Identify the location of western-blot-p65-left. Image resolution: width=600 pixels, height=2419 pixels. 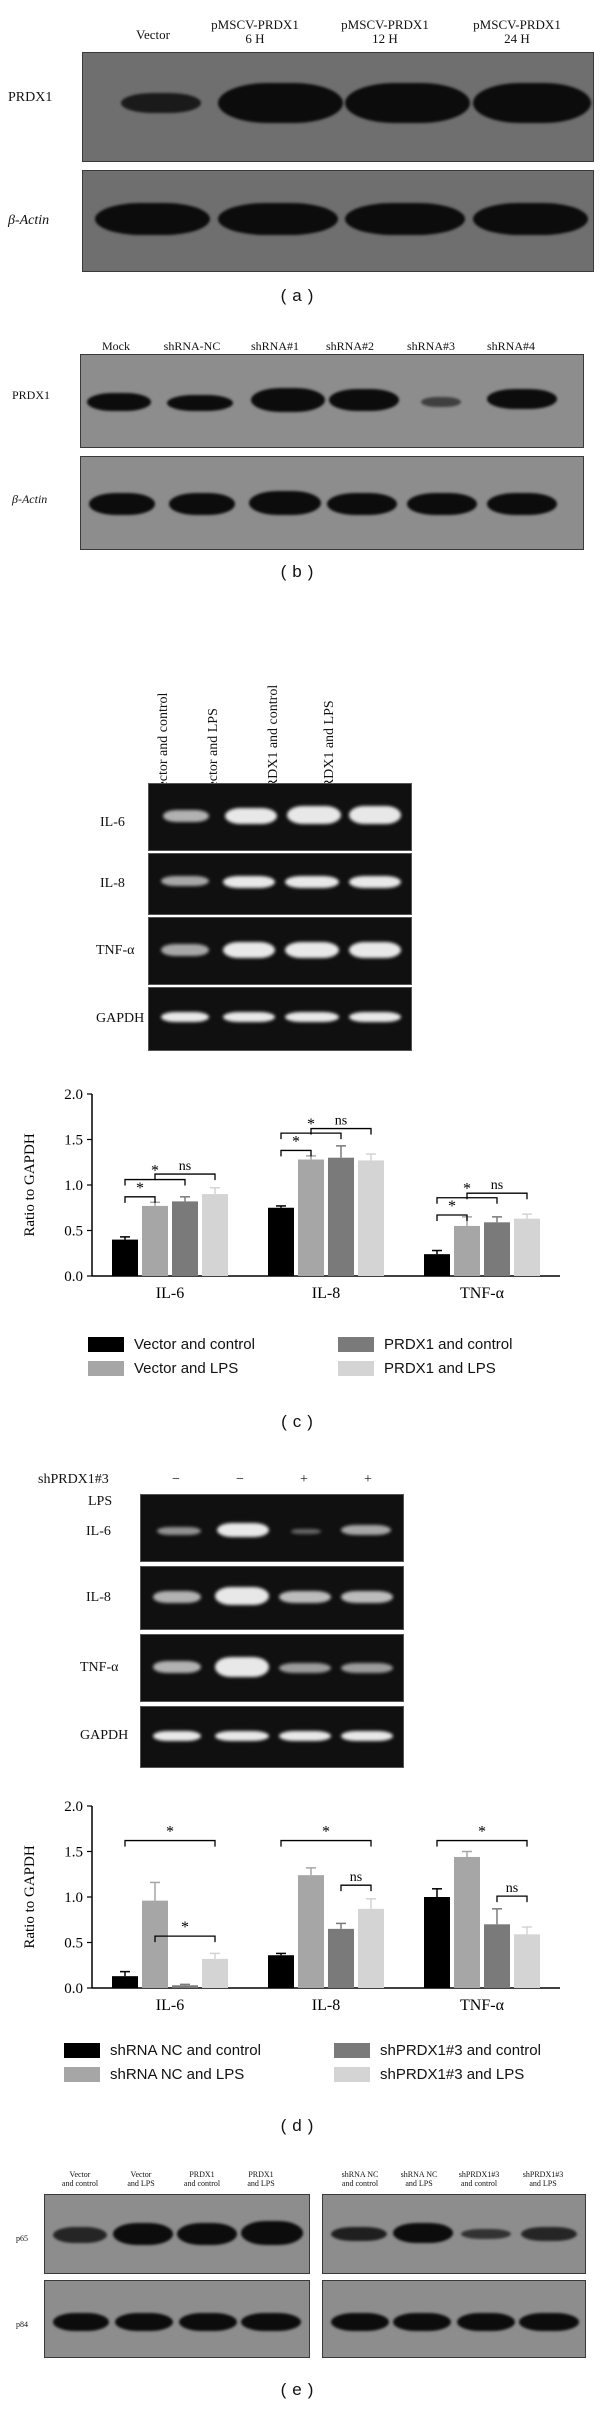
(177, 2234).